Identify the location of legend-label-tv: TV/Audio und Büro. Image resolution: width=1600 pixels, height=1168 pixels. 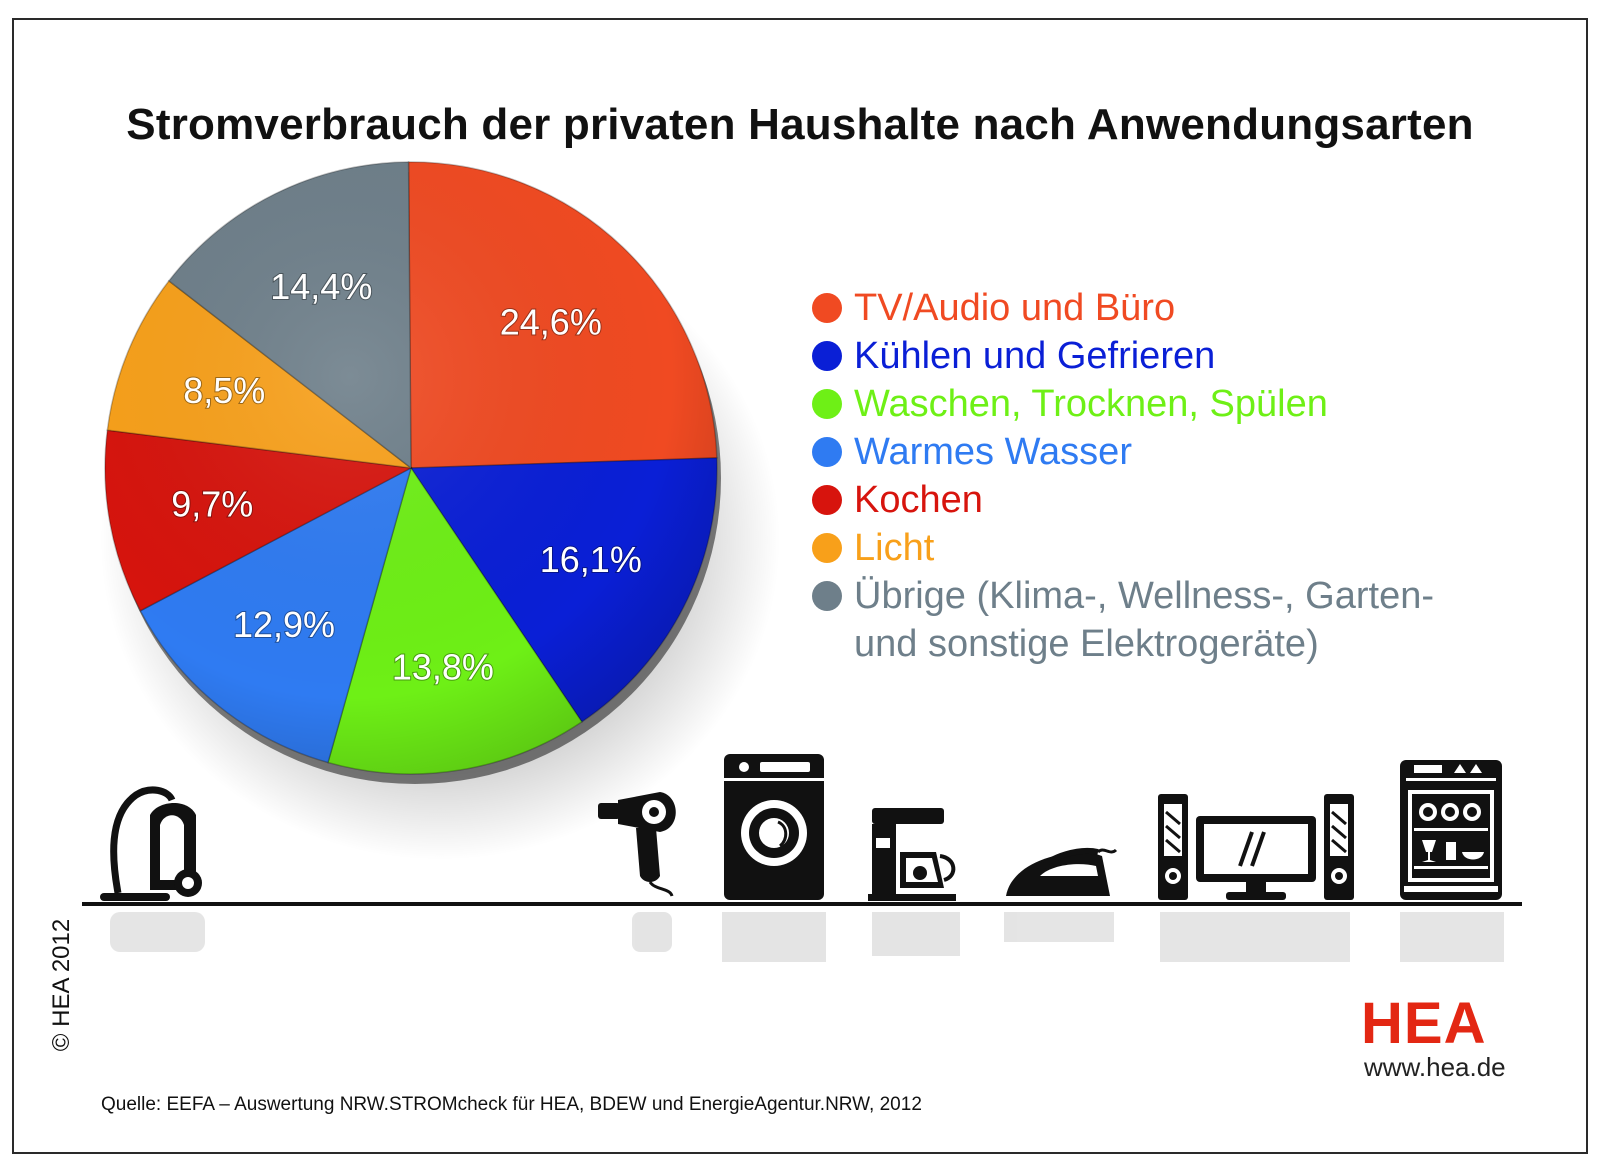
(1015, 308).